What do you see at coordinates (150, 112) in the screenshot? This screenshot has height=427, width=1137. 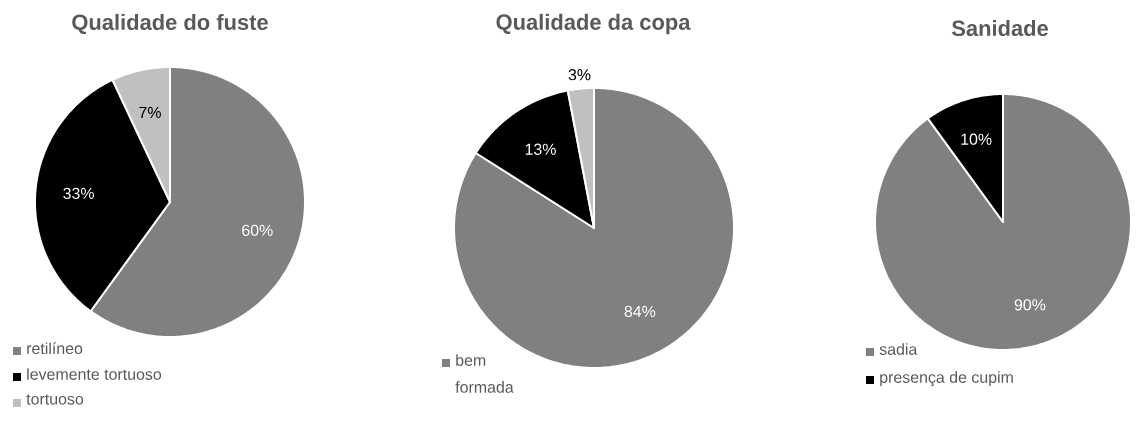 I see `data-label: 7%` at bounding box center [150, 112].